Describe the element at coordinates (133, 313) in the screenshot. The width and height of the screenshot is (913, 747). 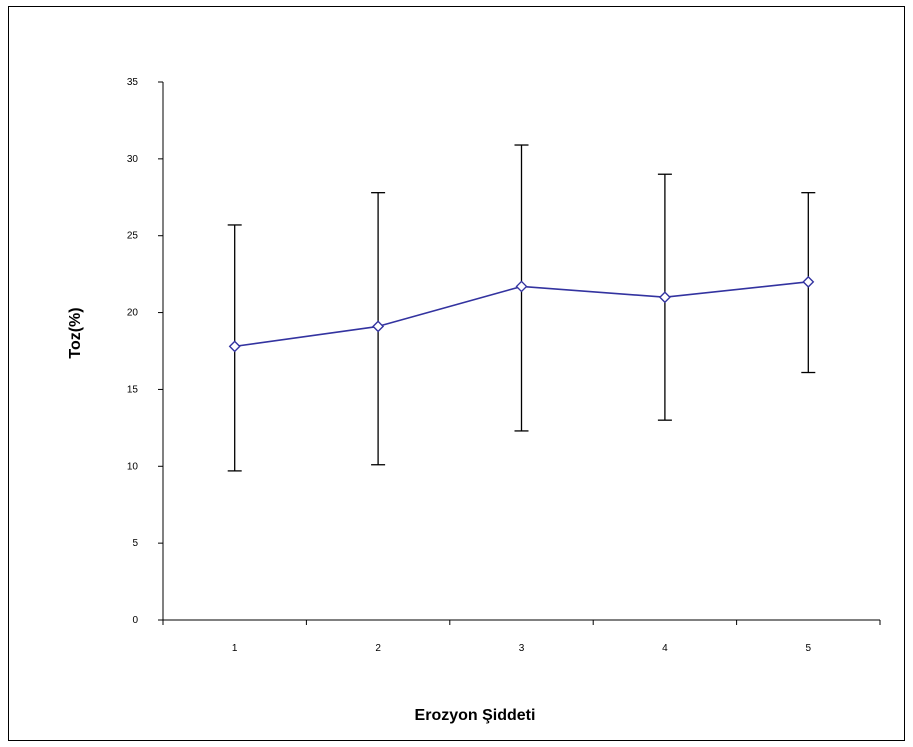
I see `y-tick-label: 20` at that location.